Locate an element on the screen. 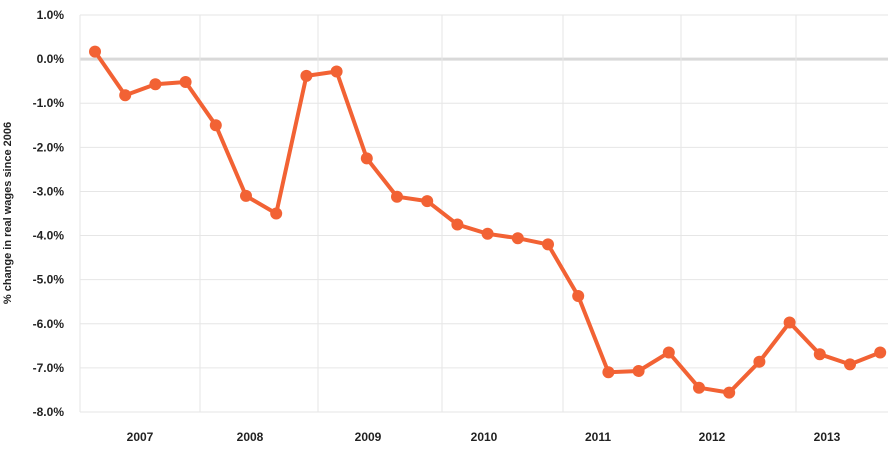 This screenshot has width=889, height=454. x-tick-label: 2012 is located at coordinates (712, 437).